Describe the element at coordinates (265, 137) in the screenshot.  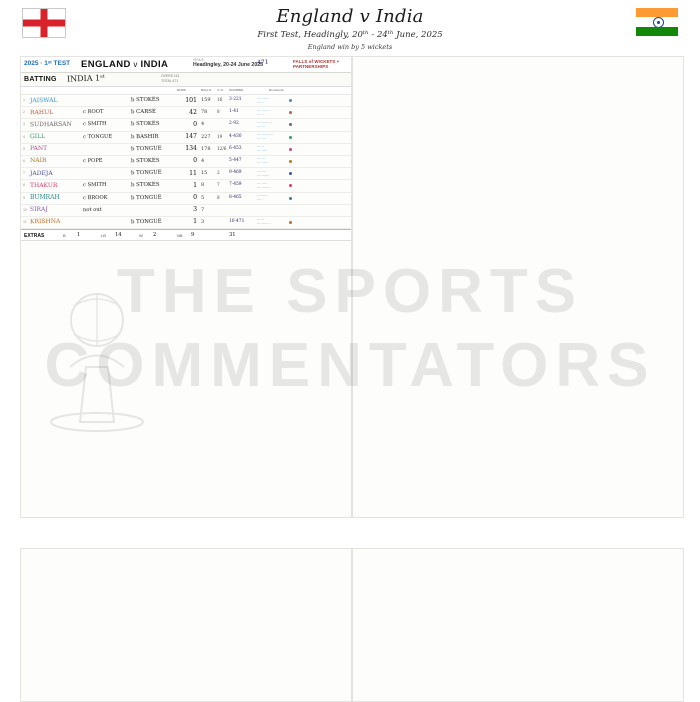
I see `scoring-annotation: ·············· ········` at that location.